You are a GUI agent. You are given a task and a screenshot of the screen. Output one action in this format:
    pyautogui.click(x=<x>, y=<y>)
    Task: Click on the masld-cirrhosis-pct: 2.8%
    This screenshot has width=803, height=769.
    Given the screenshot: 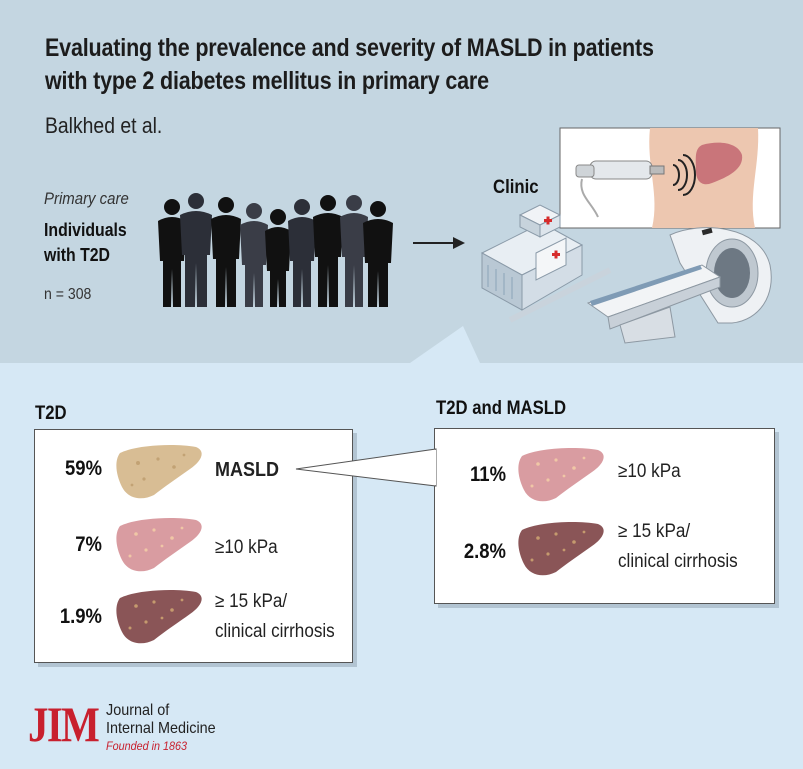 What is the action you would take?
    pyautogui.click(x=484, y=551)
    